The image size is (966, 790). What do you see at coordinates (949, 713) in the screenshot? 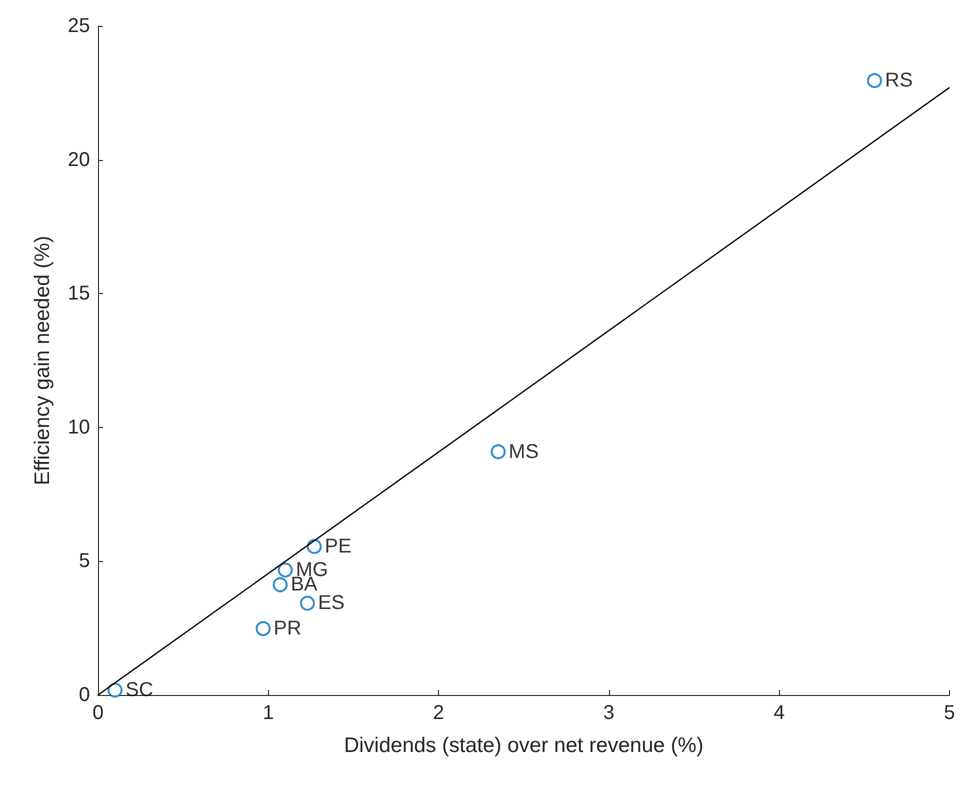
I see `x-tick-label: 5` at bounding box center [949, 713].